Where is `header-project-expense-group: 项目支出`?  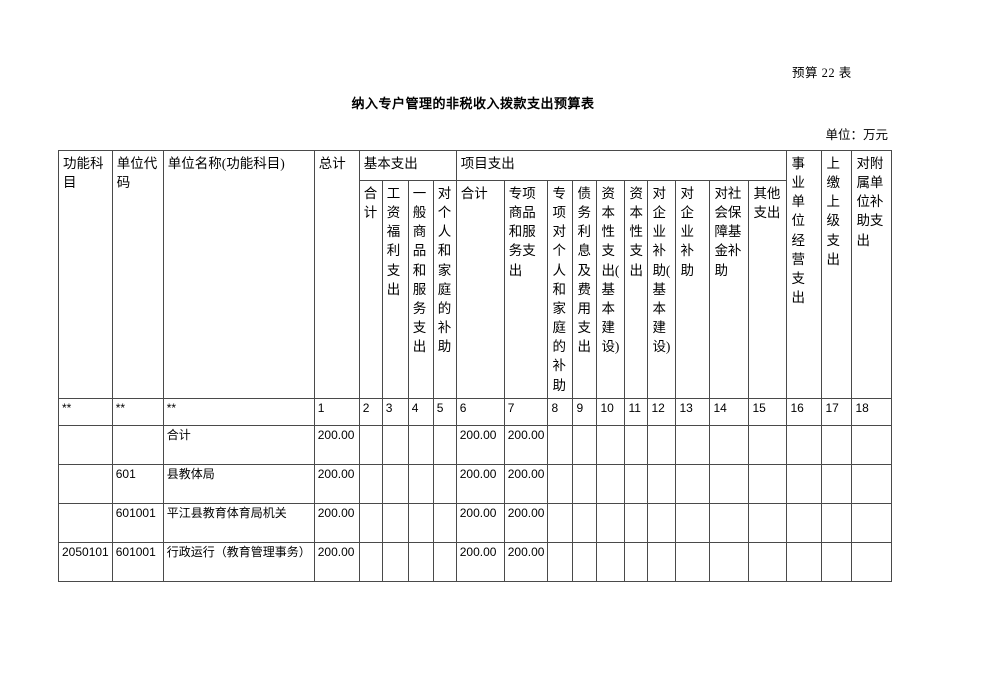 header-project-expense-group: 项目支出 is located at coordinates (621, 165).